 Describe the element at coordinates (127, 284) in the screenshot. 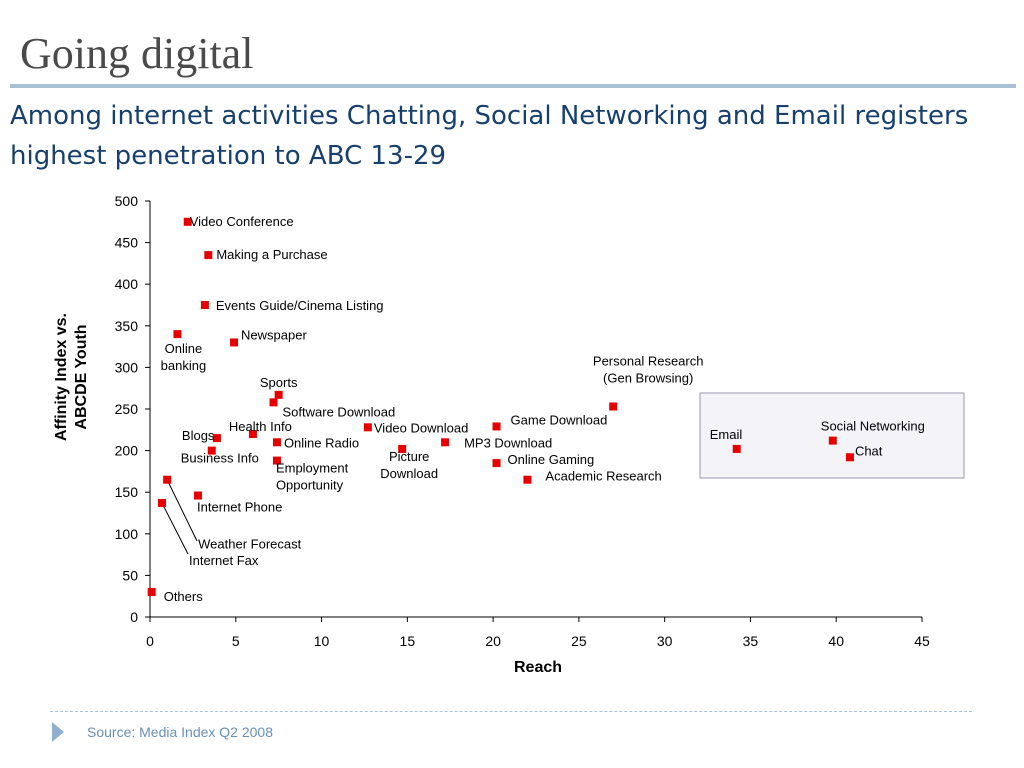

I see `y-tick-label: 400` at that location.